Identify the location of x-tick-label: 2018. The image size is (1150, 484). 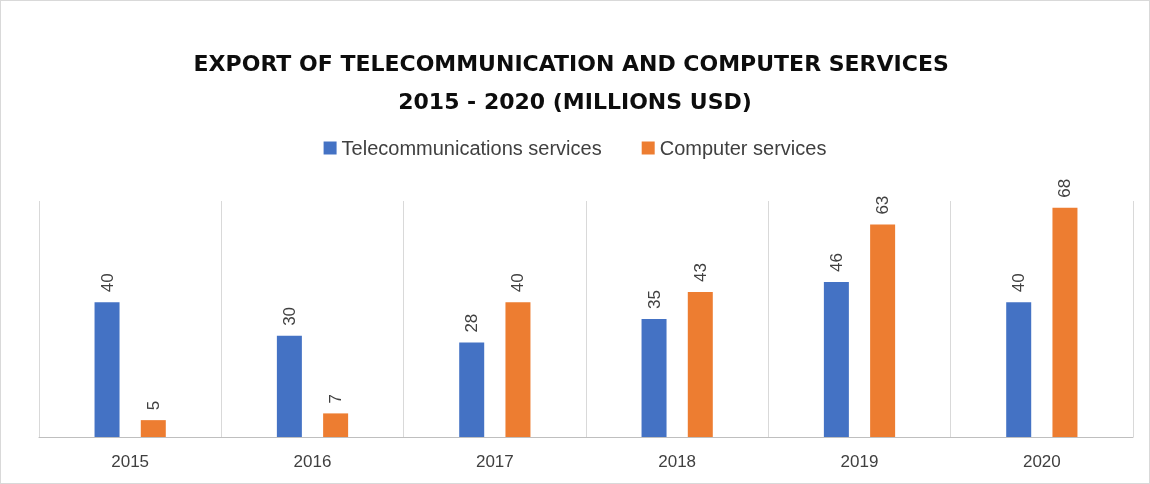
(677, 461).